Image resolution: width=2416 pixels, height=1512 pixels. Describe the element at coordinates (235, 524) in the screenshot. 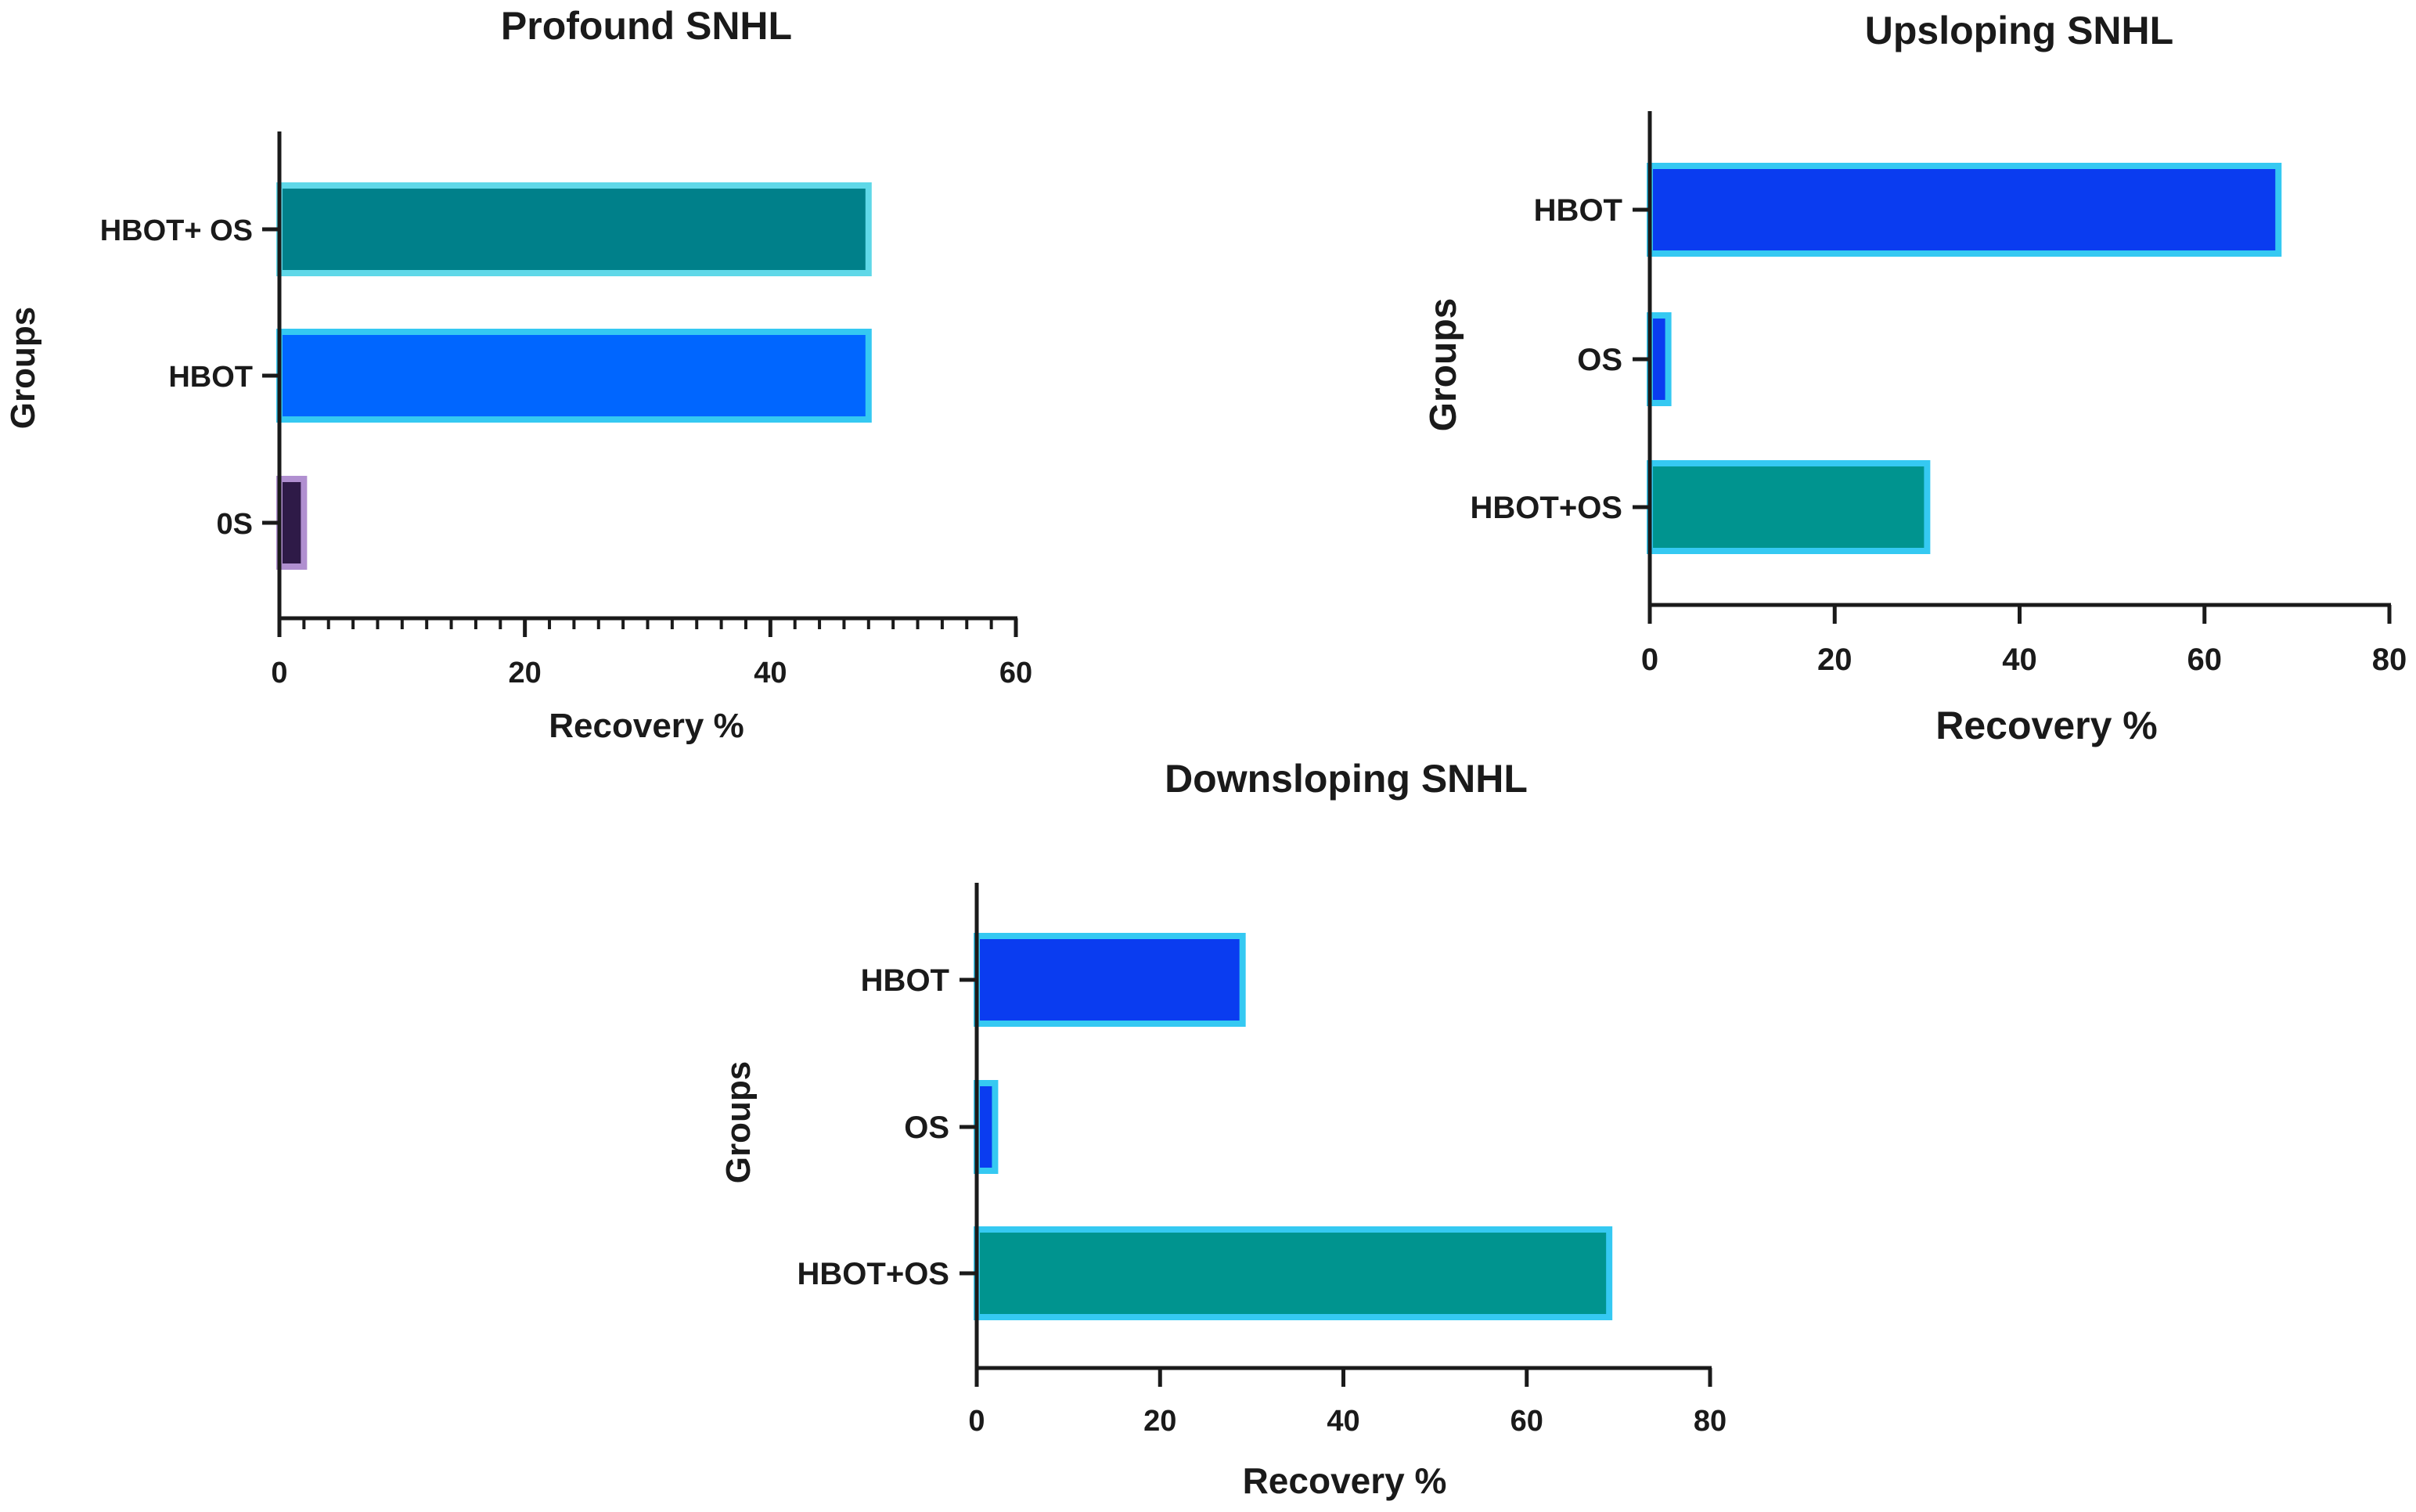

I see `category-label: 0S` at that location.